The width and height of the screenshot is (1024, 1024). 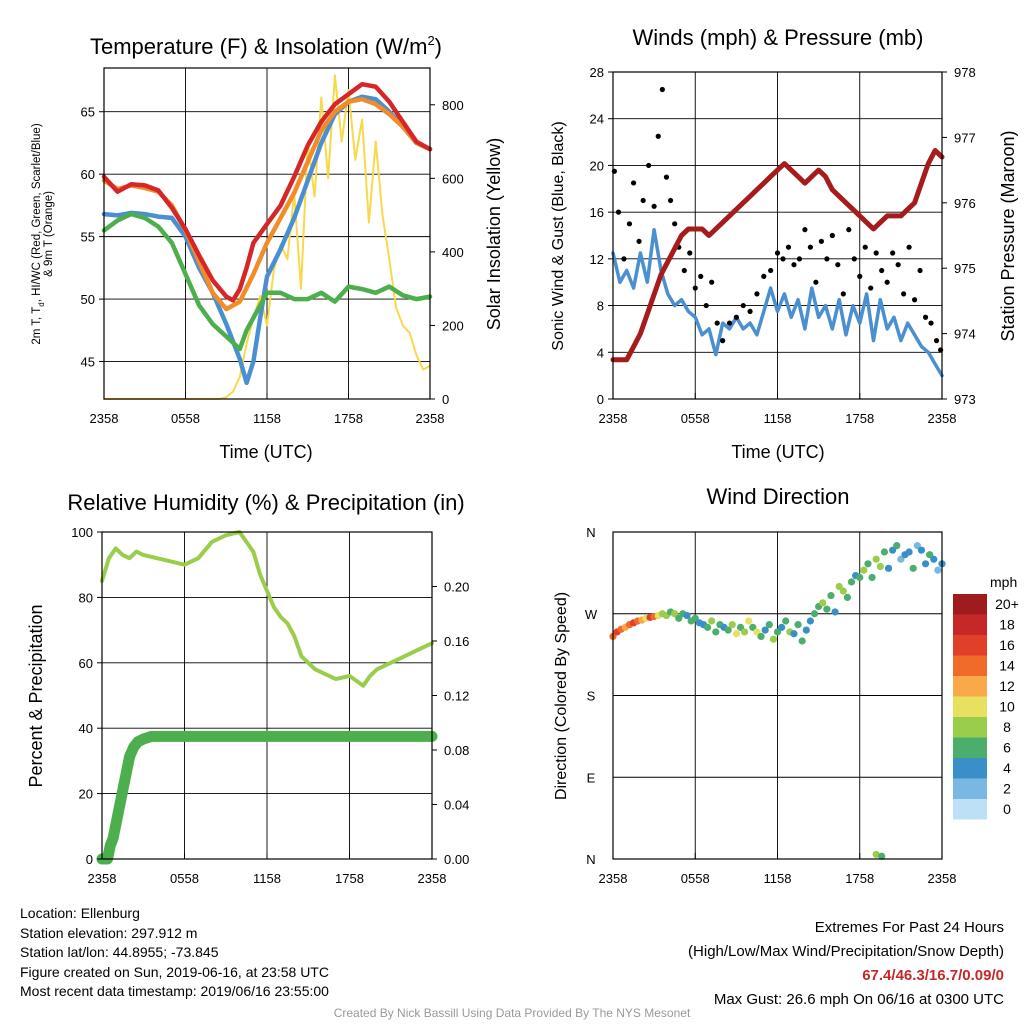 I want to click on humidity-xtick-label: 1758, so click(x=349, y=878).